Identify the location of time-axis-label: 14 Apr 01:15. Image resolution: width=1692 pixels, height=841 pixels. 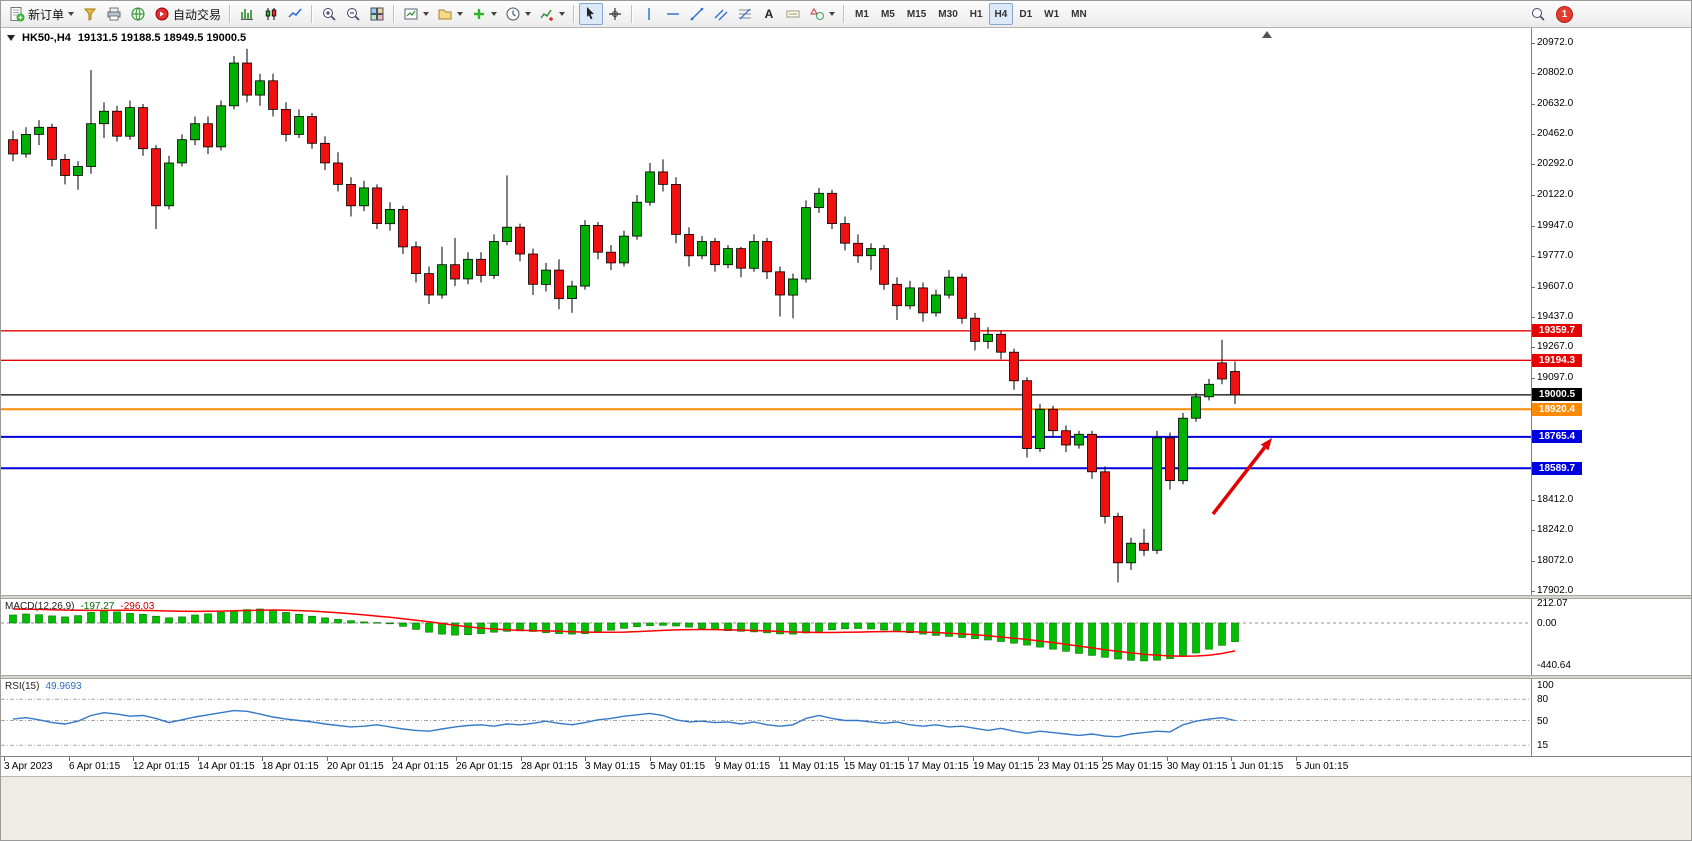
(226, 766).